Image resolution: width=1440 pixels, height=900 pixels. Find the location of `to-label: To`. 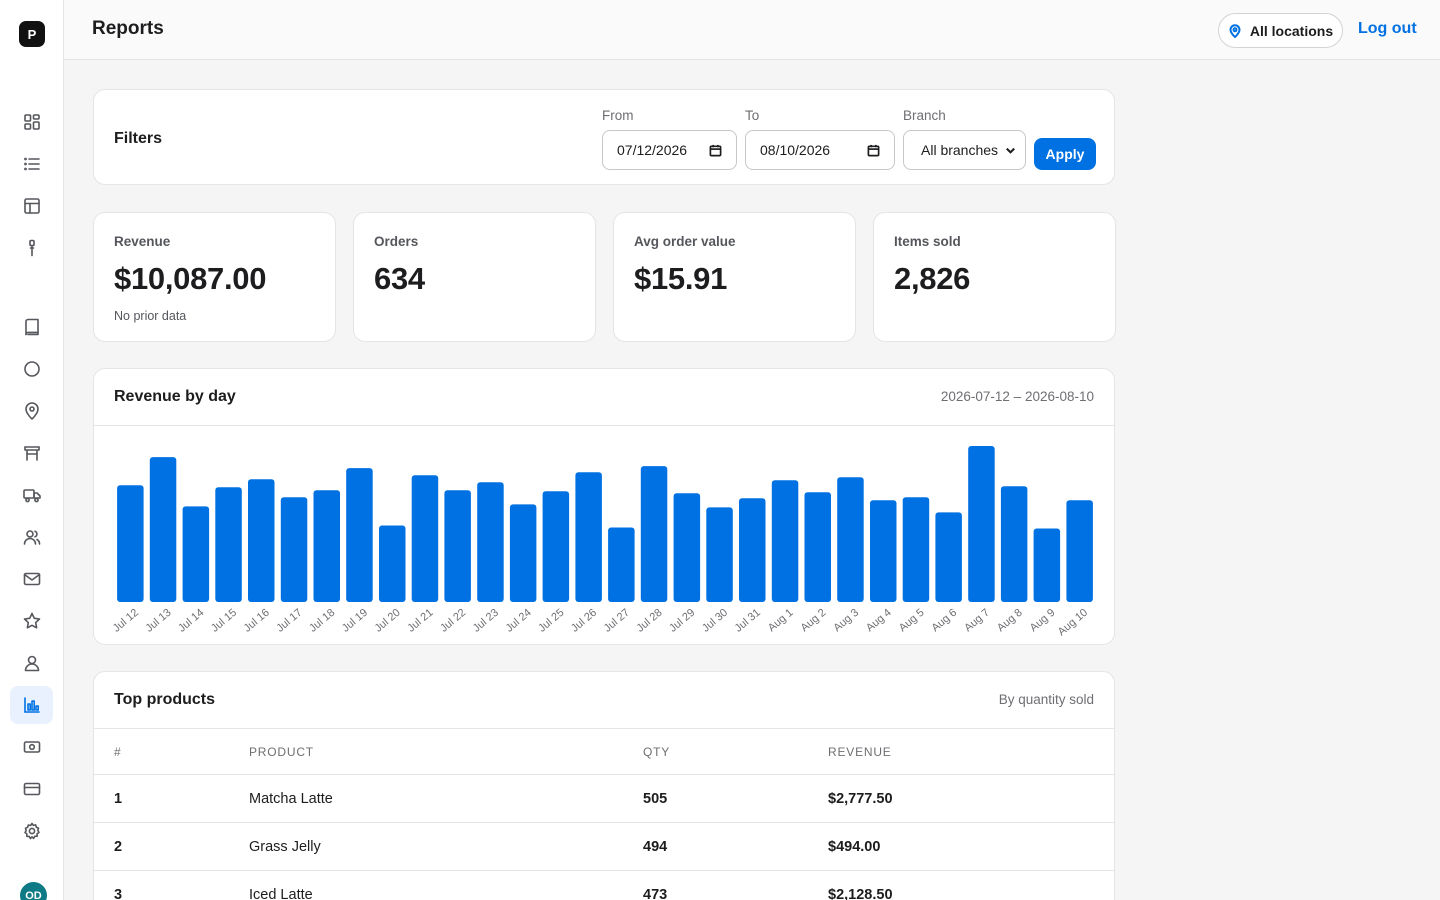

to-label: To is located at coordinates (752, 115).